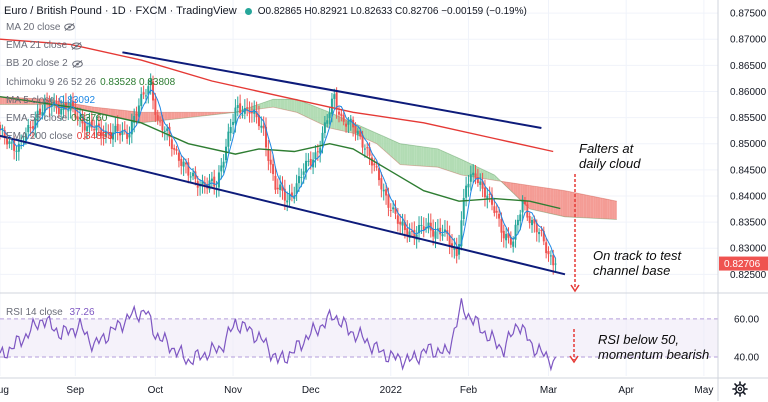 The image size is (768, 402). I want to click on legend-label: EMA 200 close, so click(39, 136).